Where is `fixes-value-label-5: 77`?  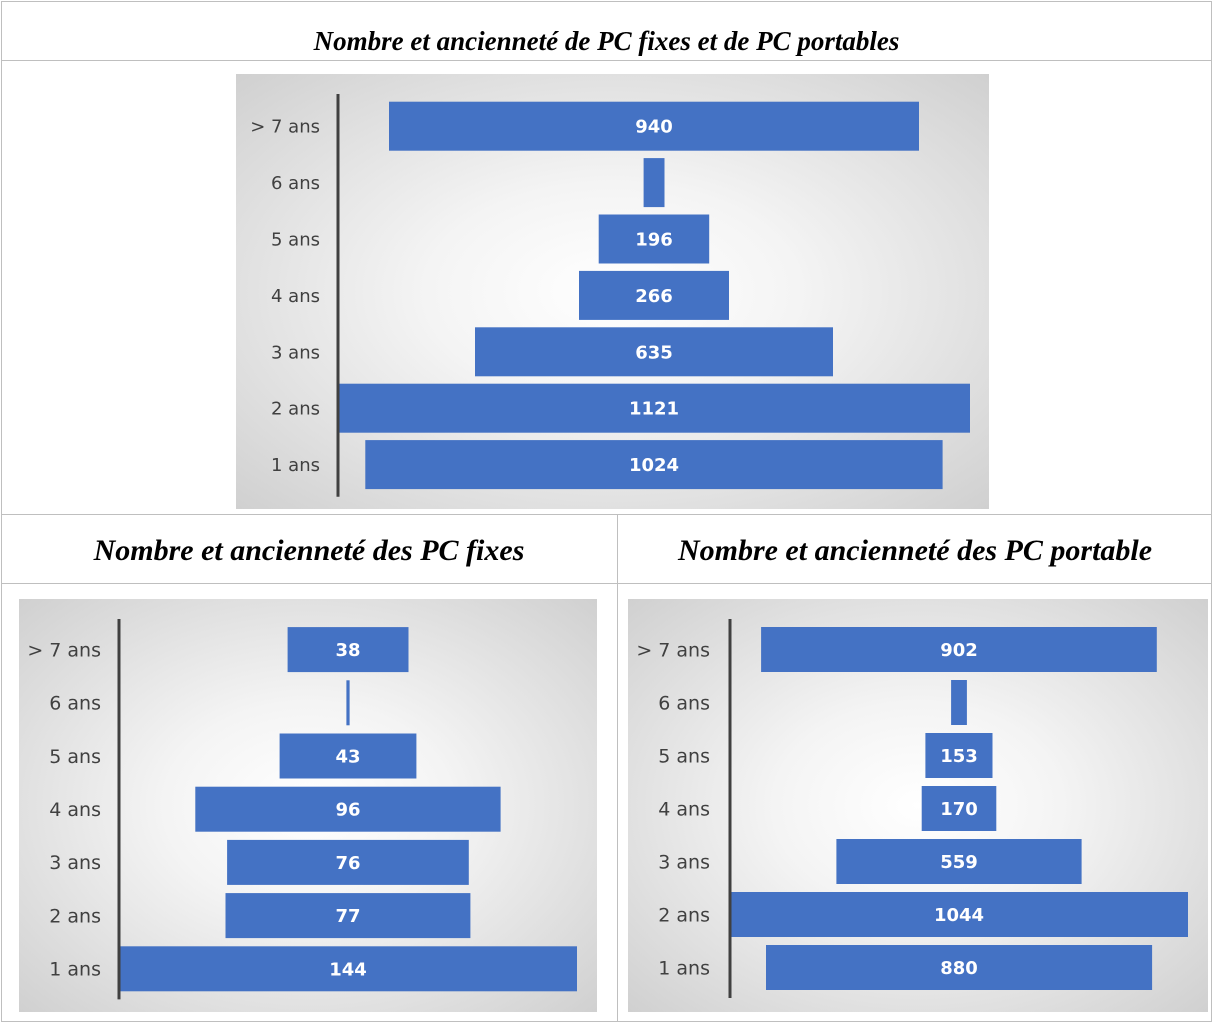 fixes-value-label-5: 77 is located at coordinates (347, 916).